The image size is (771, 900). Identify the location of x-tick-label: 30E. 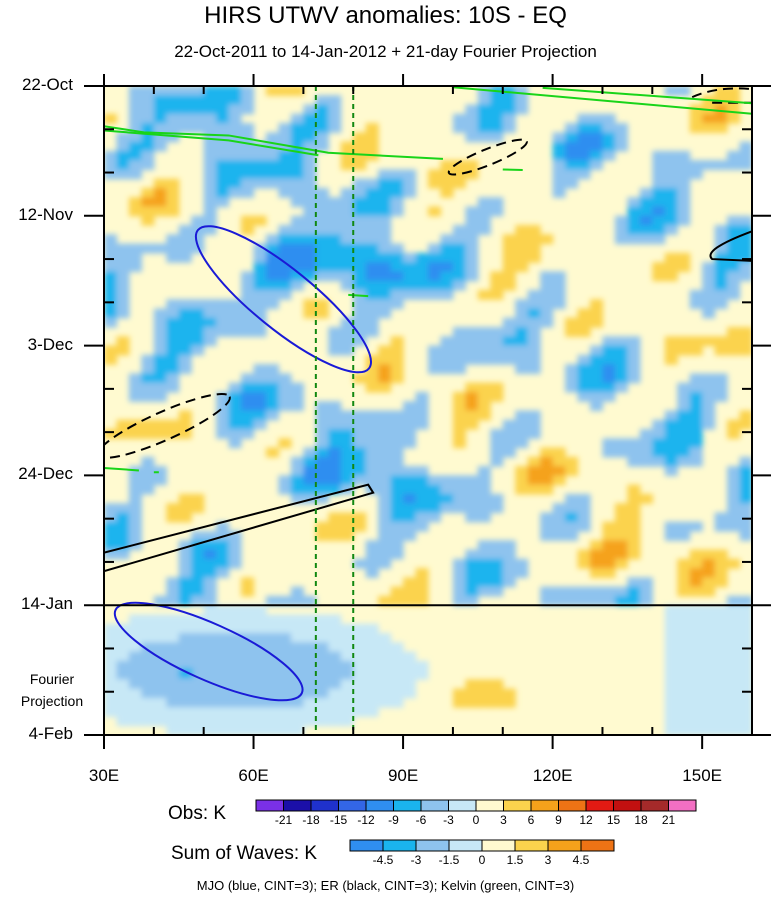
(104, 775).